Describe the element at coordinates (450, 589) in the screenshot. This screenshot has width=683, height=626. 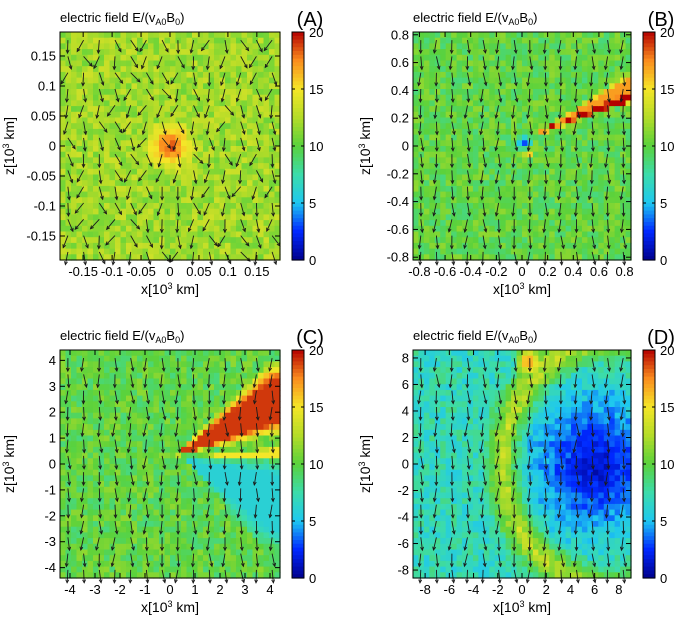
I see `x-tick-label: -6` at that location.